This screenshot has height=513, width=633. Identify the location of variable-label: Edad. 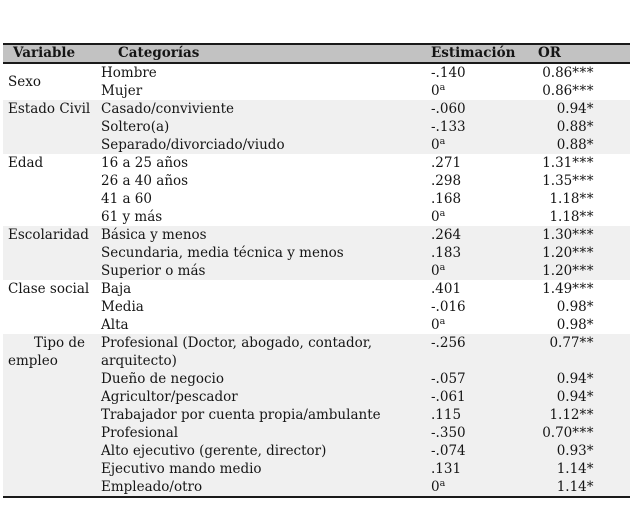
(26, 163).